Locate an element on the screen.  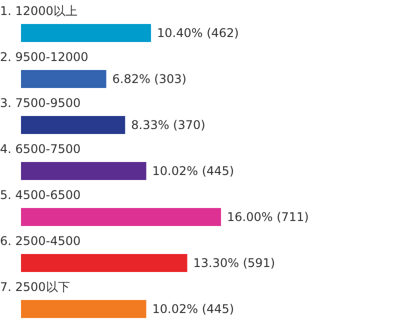
data-label: 10.40% (462) is located at coordinates (198, 33).